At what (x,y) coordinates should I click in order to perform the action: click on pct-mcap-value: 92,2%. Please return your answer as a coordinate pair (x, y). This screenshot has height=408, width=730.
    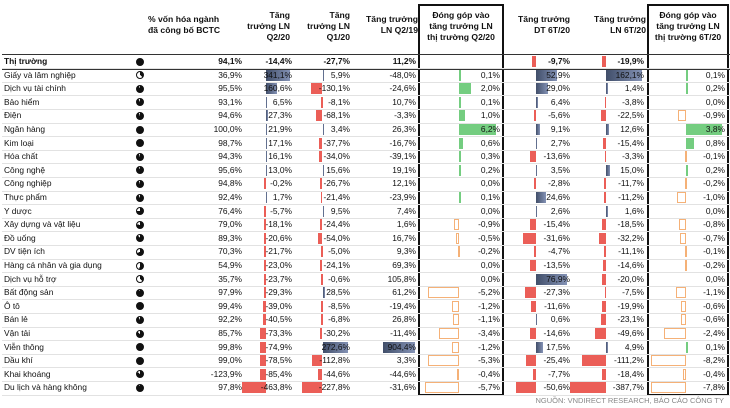
    Looking at the image, I should click on (230, 319).